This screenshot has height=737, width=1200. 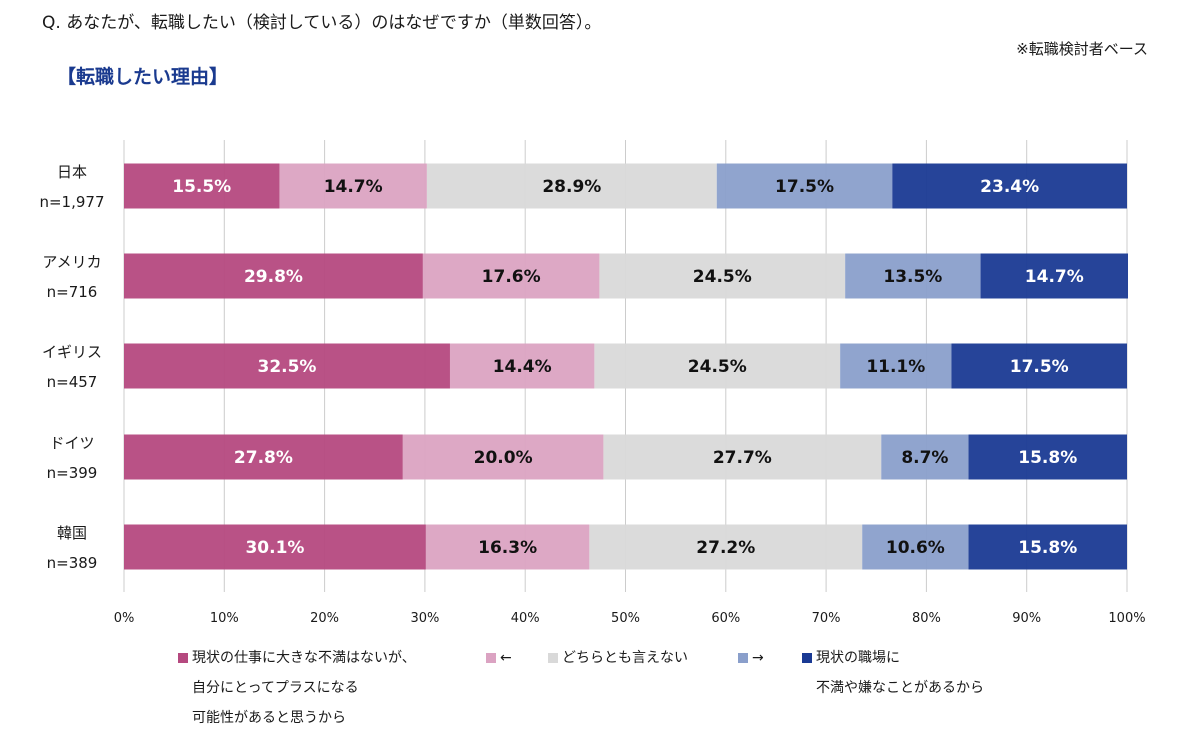 I want to click on data-label: 16.3%, so click(x=507, y=548).